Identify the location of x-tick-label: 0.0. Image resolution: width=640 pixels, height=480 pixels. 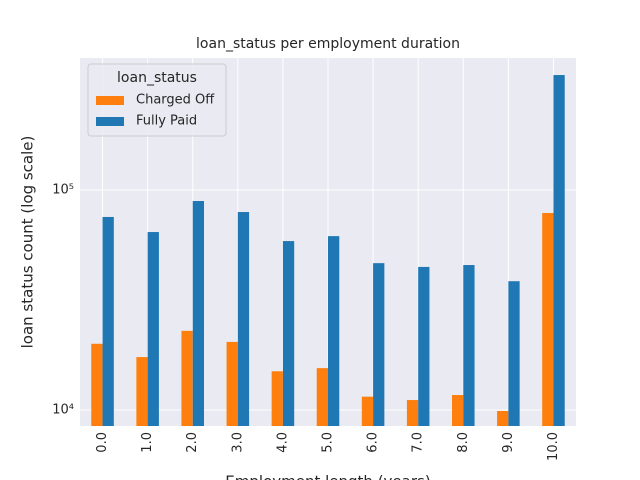
(102, 442).